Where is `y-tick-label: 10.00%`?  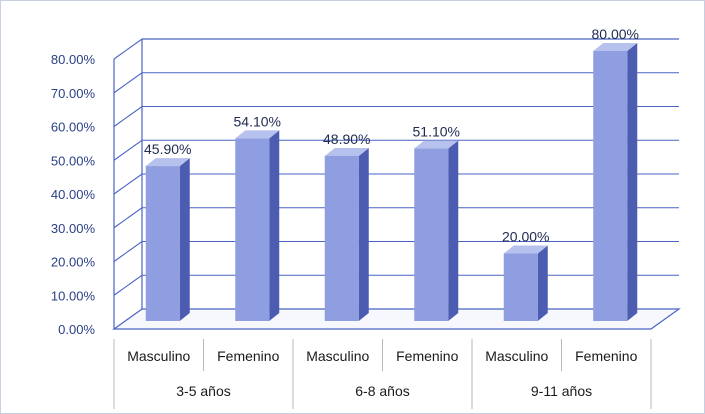
y-tick-label: 10.00% is located at coordinates (73, 295).